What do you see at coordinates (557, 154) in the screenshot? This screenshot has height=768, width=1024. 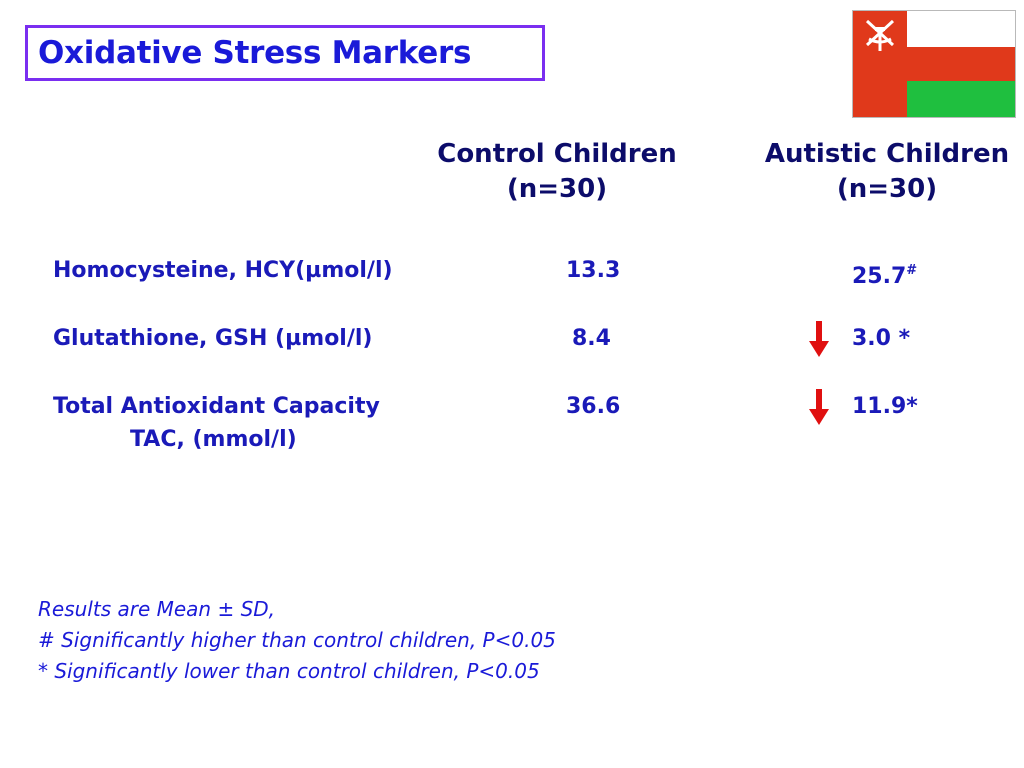 I see `column-header-name: Control Children` at bounding box center [557, 154].